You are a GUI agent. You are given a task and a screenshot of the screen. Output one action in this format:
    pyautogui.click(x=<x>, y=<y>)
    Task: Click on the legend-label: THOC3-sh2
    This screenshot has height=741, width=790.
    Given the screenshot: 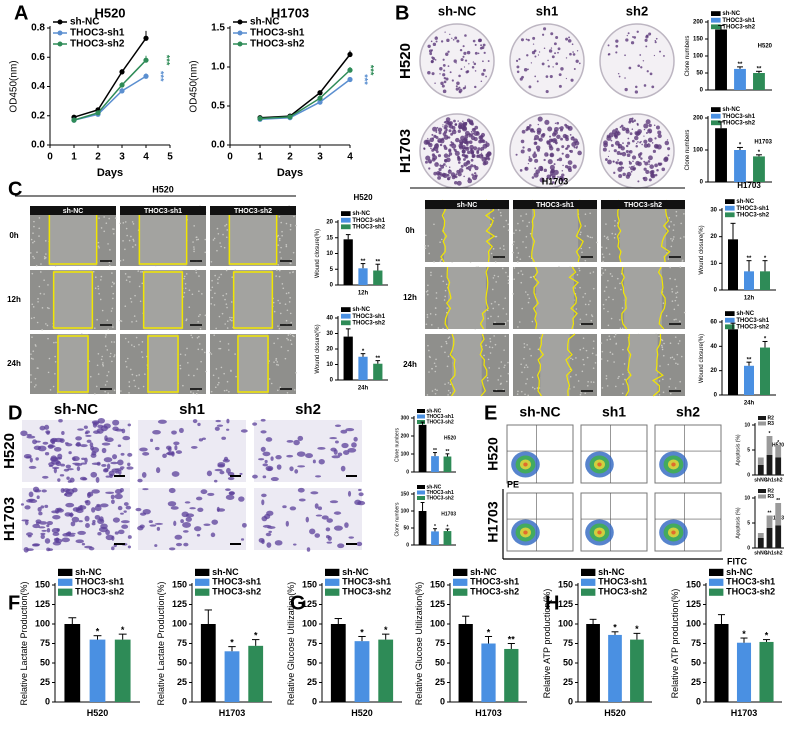 What is the action you would take?
    pyautogui.click(x=622, y=592)
    